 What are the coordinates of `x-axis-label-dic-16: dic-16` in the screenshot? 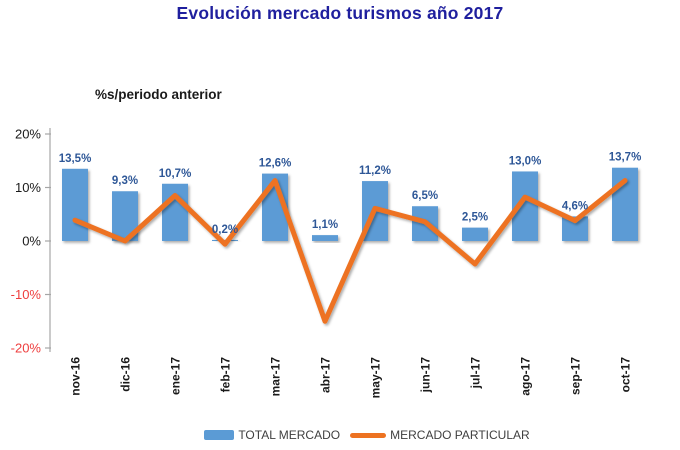 It's located at (126, 374).